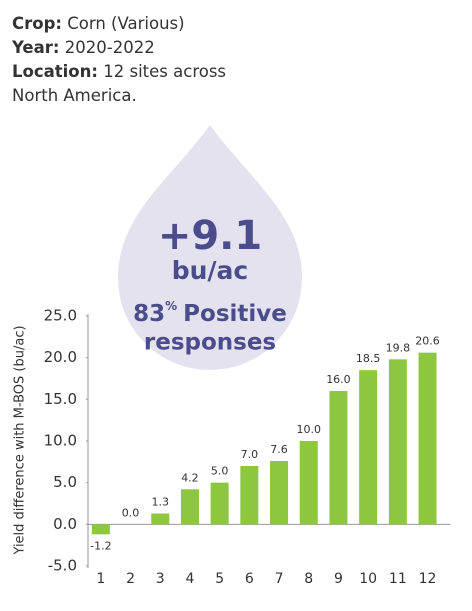 This screenshot has height=611, width=472. Describe the element at coordinates (398, 347) in the screenshot. I see `value-label: 19.8` at that location.